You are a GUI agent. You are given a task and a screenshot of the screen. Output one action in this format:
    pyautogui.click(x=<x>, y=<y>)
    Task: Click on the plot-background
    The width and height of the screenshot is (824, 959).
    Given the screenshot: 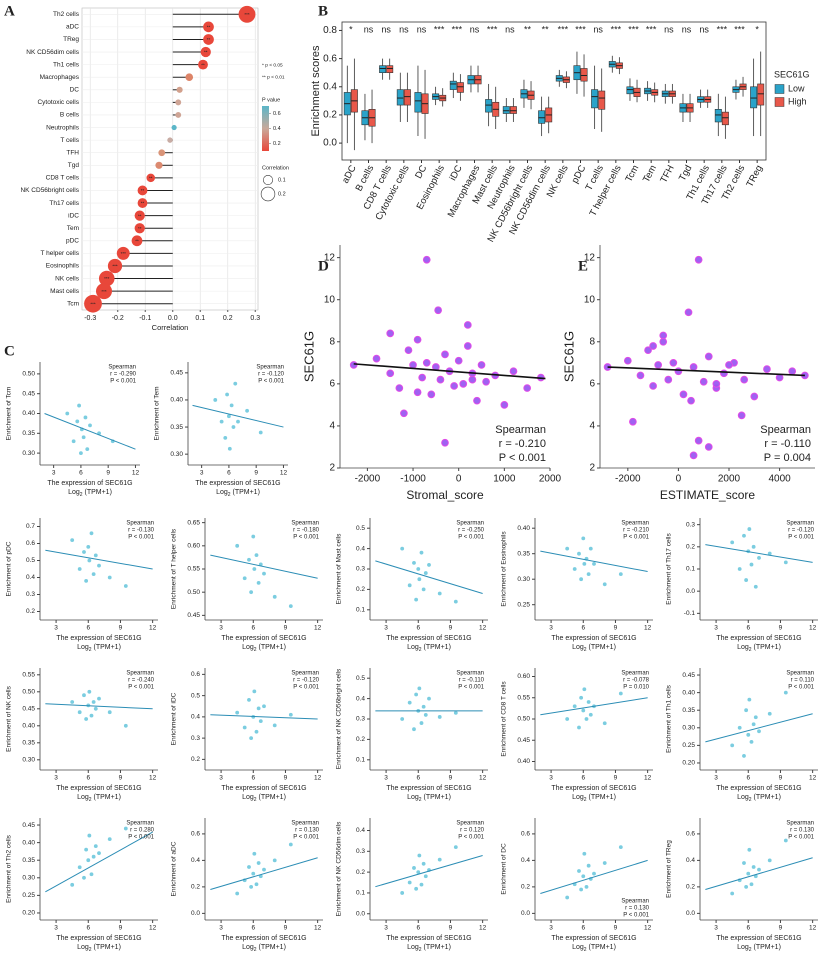 What is the action you would take?
    pyautogui.click(x=170, y=159)
    